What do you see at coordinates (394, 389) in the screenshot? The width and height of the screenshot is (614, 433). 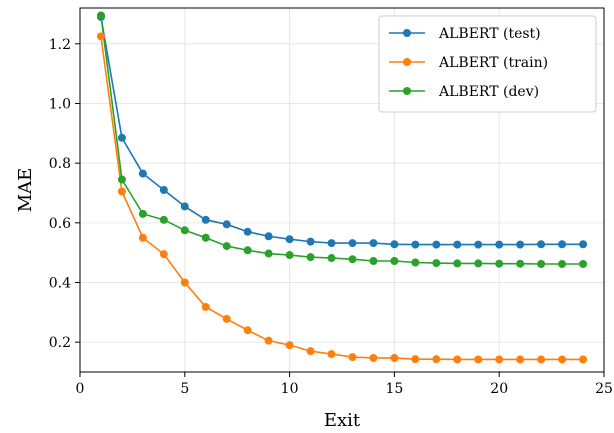 I see `x-tick-label: 15` at bounding box center [394, 389].